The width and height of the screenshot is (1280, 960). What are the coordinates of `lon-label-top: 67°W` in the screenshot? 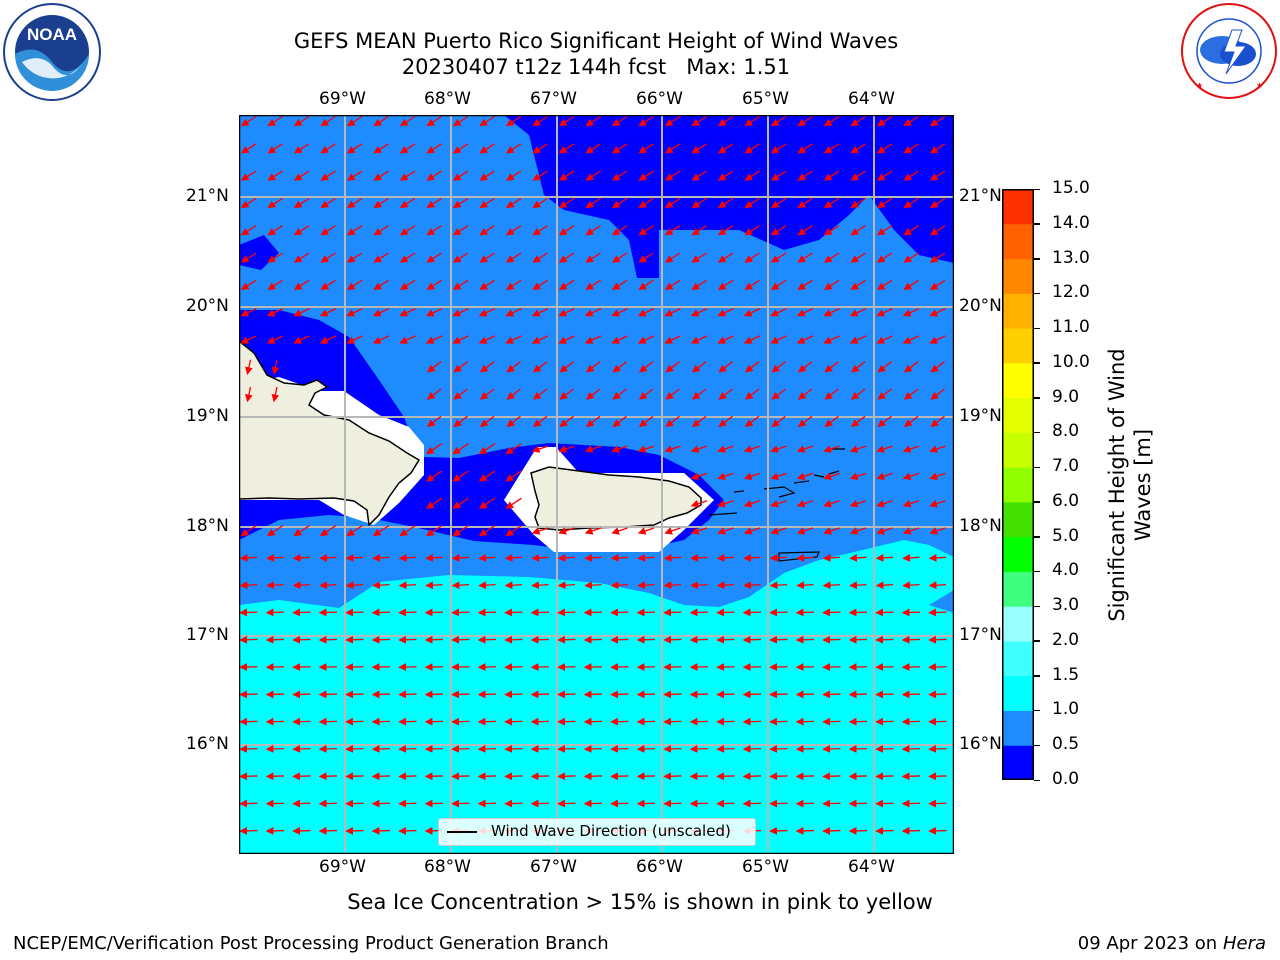 It's located at (553, 99).